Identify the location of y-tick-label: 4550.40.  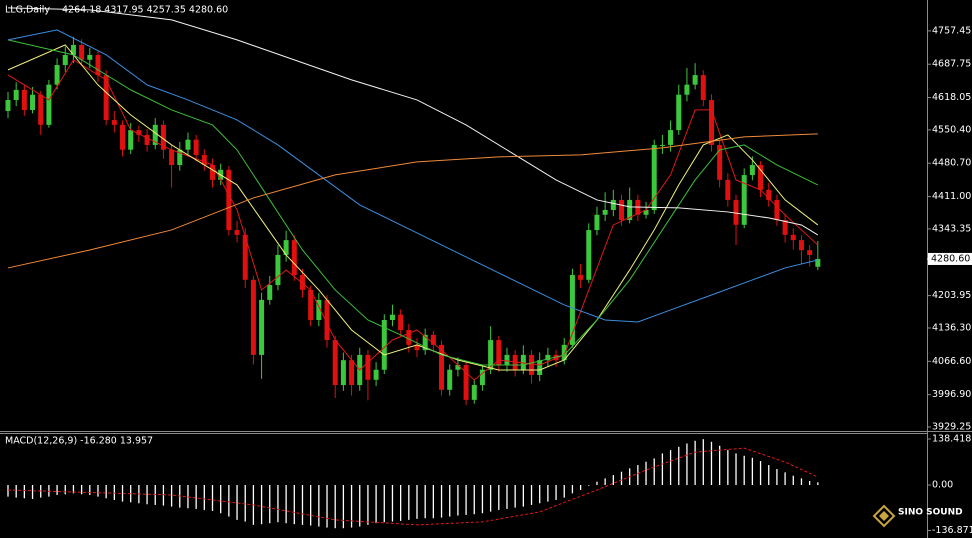
(951, 129).